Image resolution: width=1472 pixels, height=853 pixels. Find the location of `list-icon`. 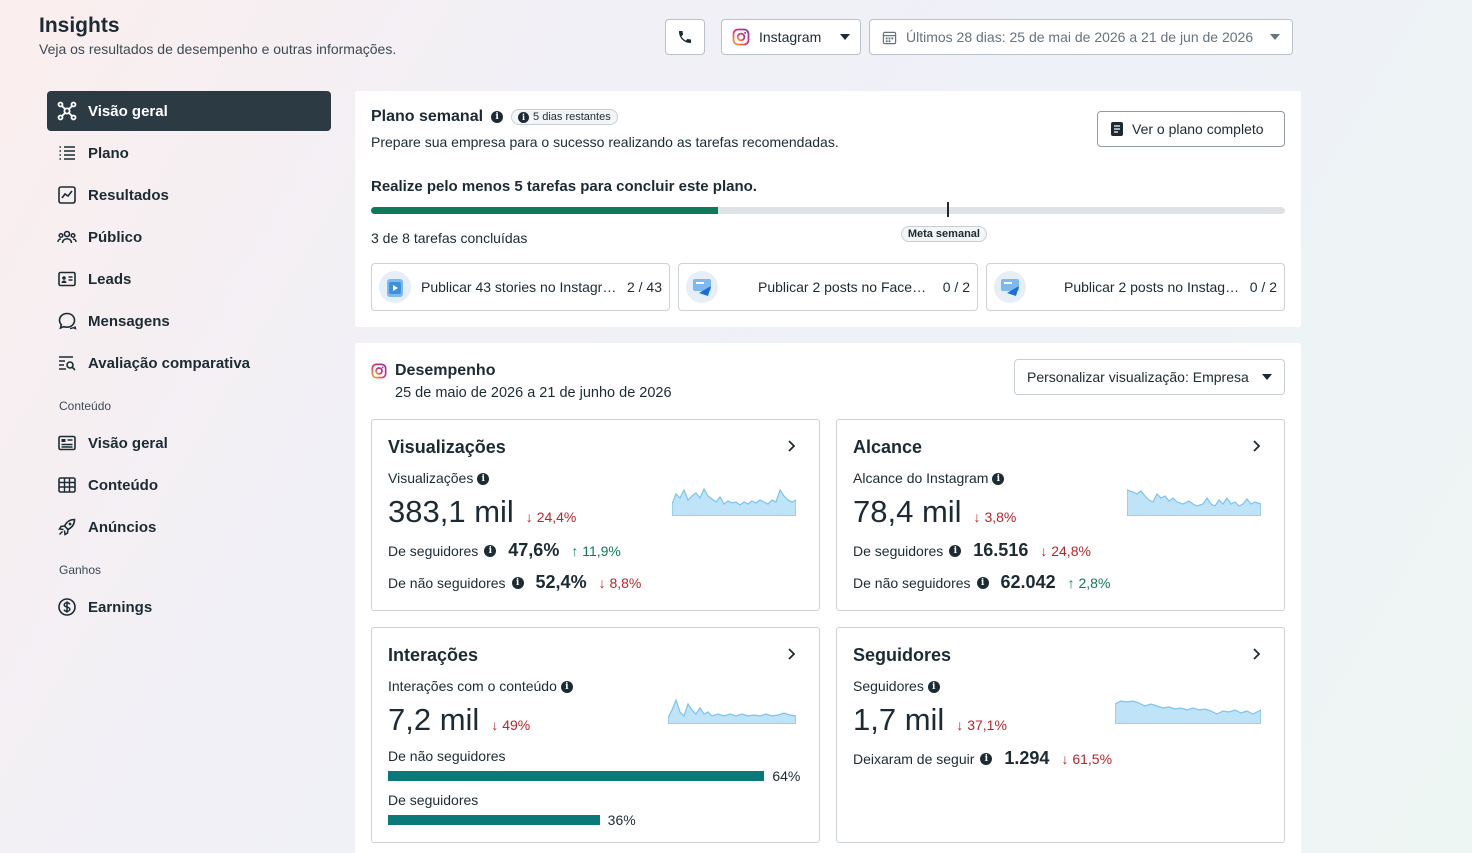

list-icon is located at coordinates (67, 153).